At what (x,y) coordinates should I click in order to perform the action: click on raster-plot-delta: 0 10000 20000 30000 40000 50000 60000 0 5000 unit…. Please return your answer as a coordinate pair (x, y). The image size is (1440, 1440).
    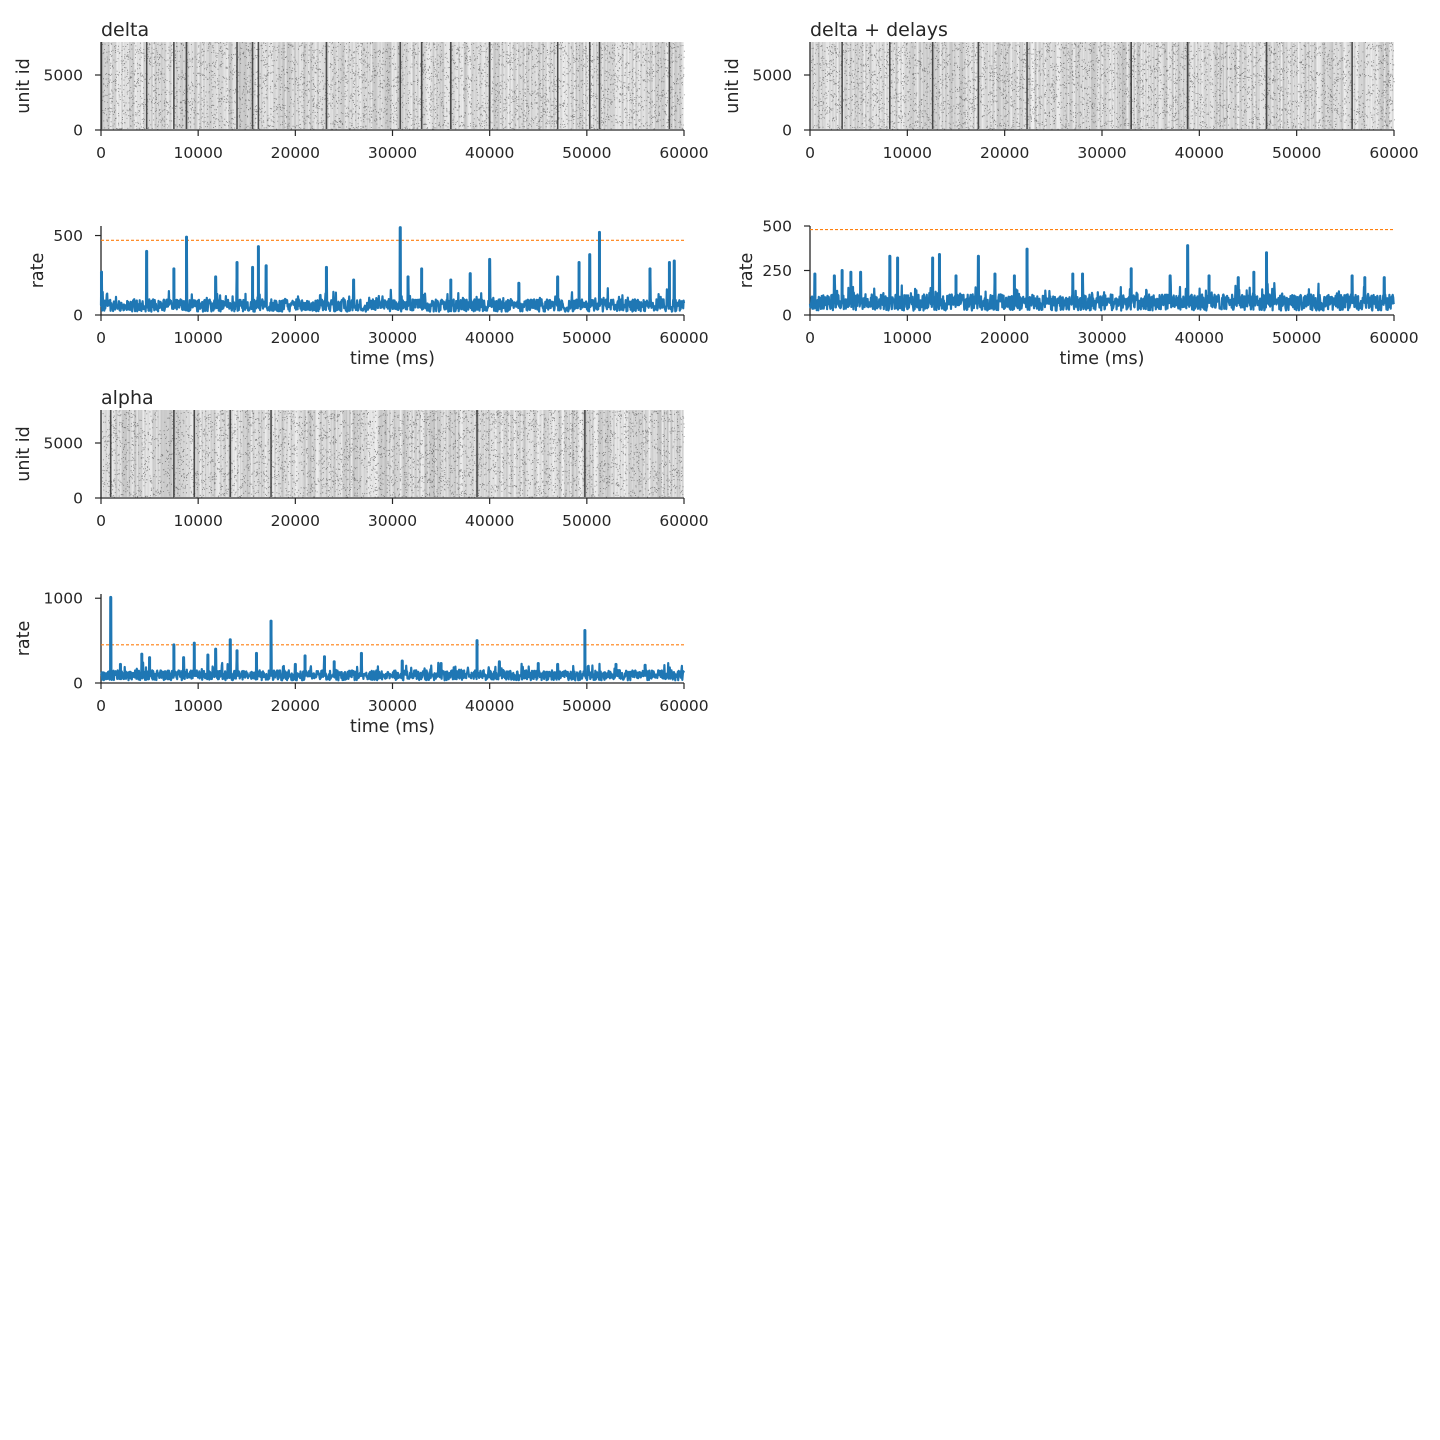
    Looking at the image, I should click on (361, 102).